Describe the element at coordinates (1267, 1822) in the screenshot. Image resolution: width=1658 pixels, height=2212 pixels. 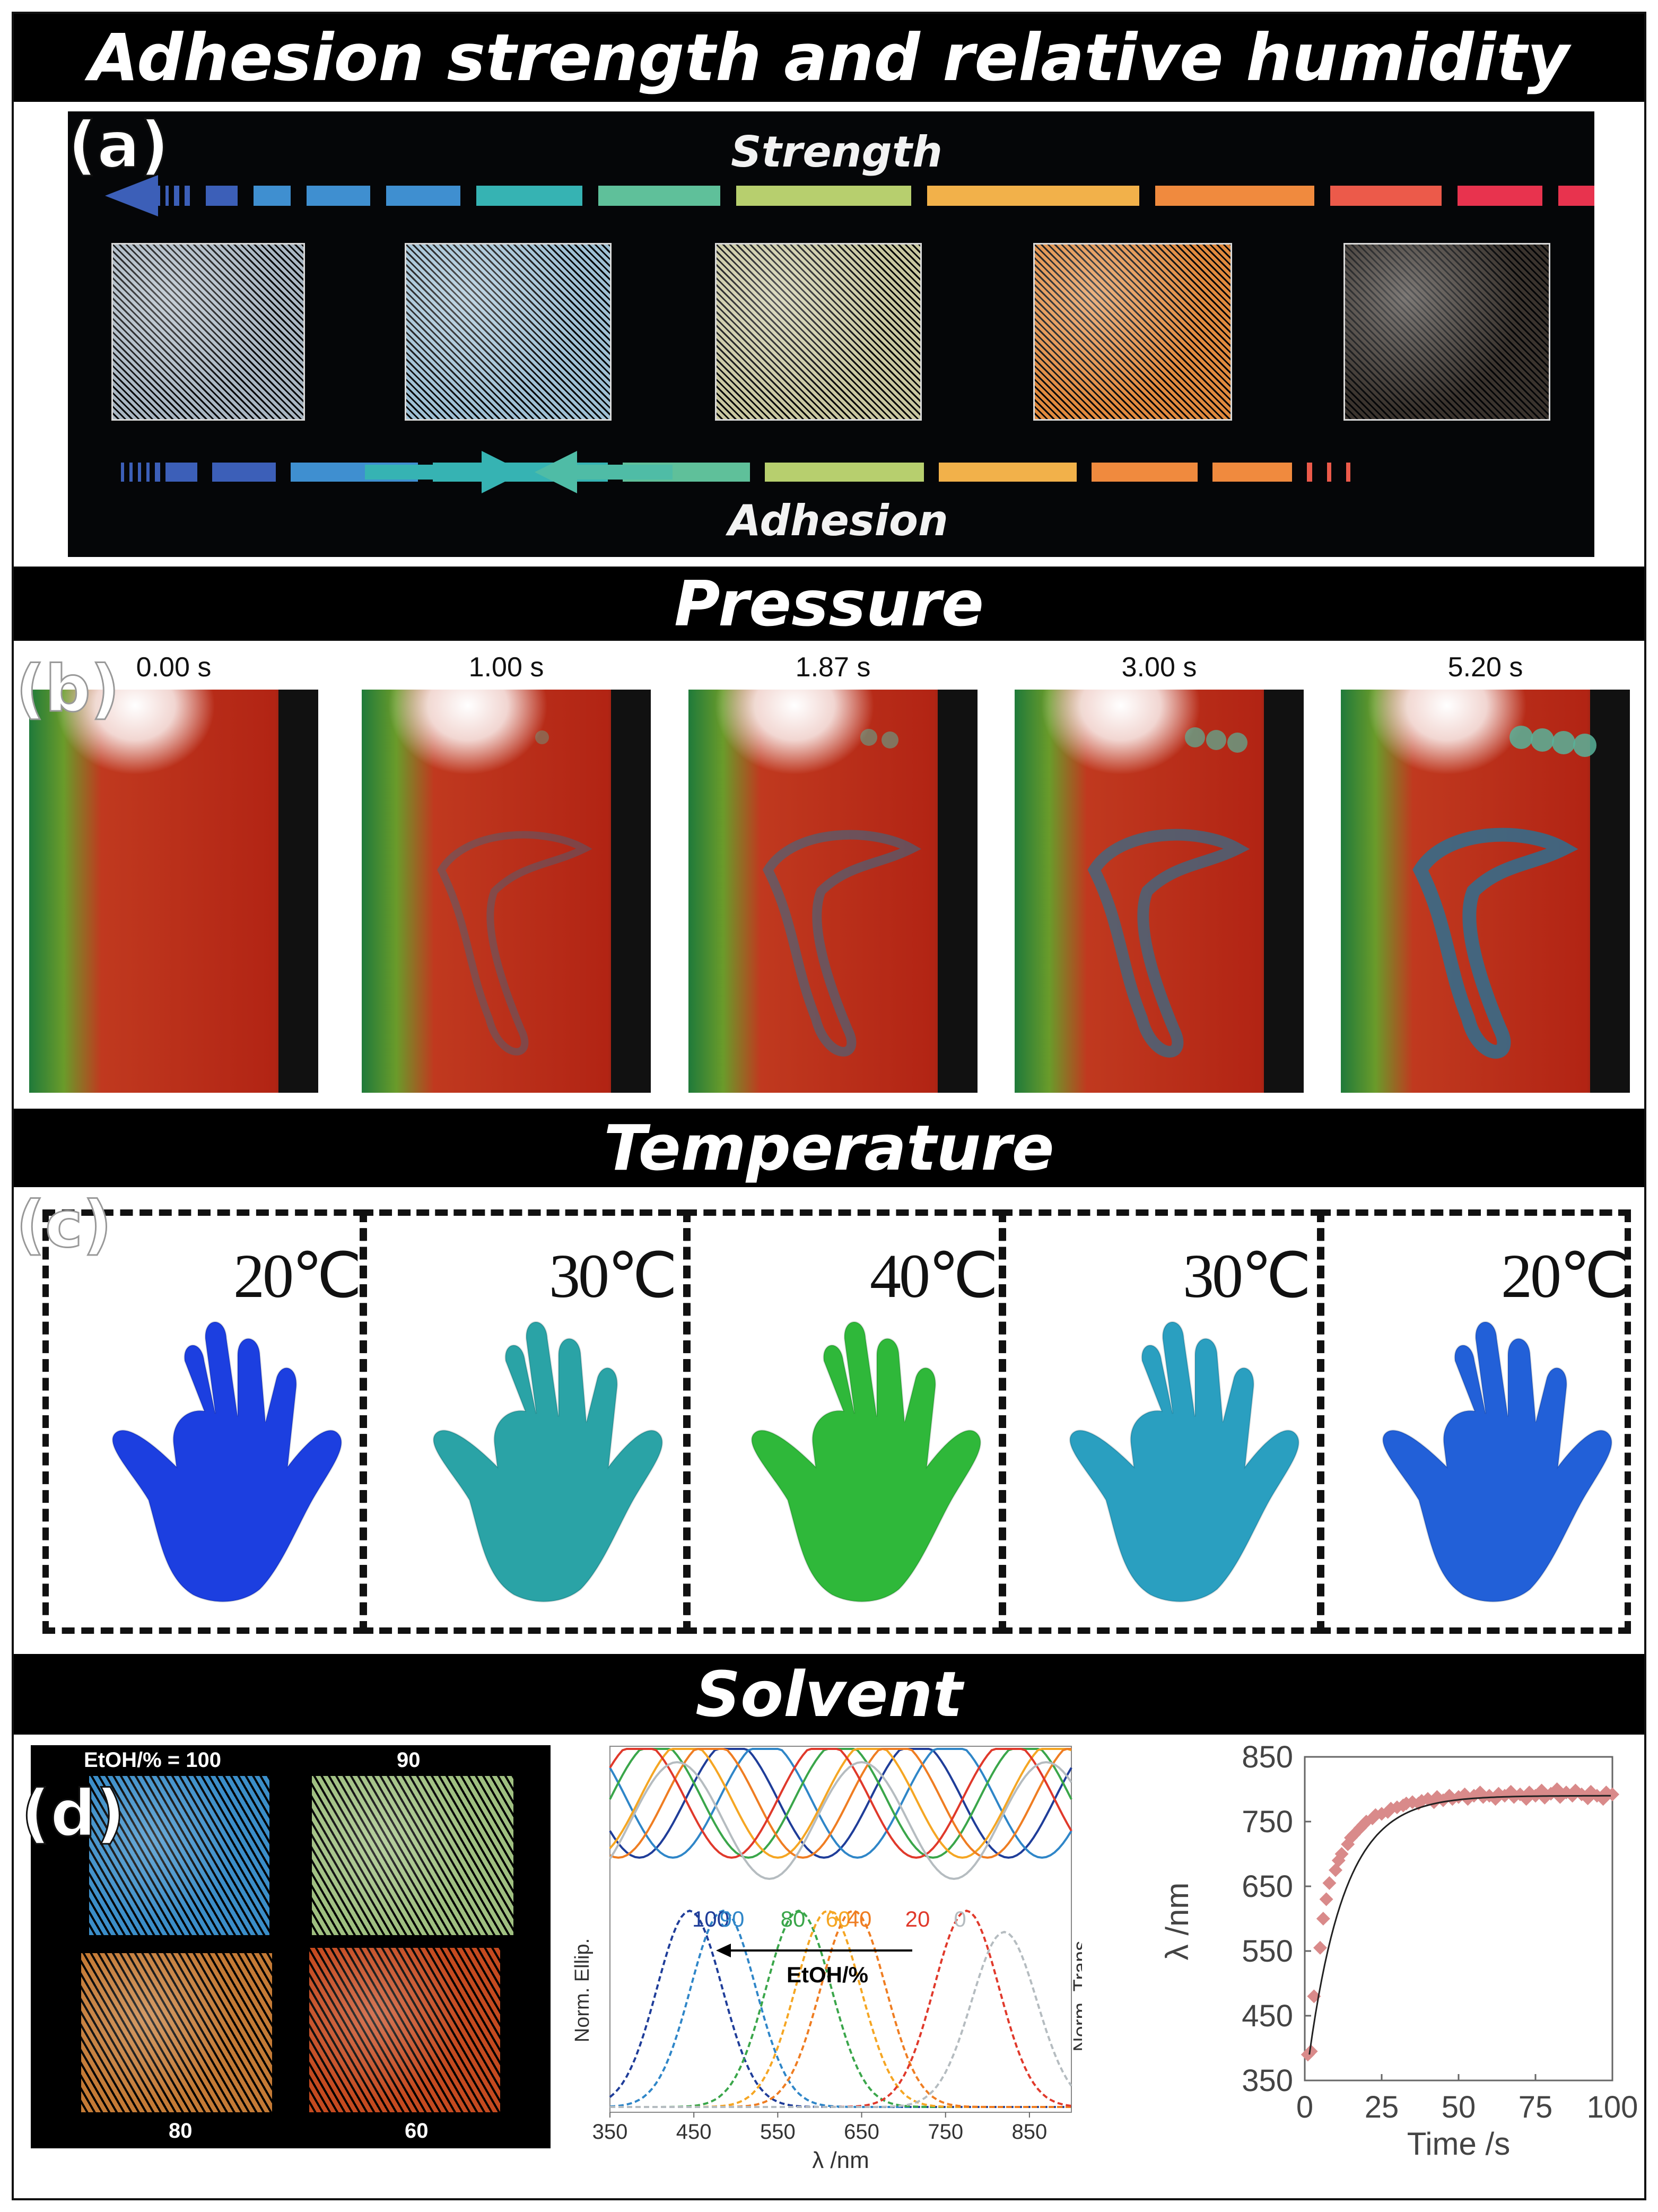
I see `y-tick-label: 750` at that location.